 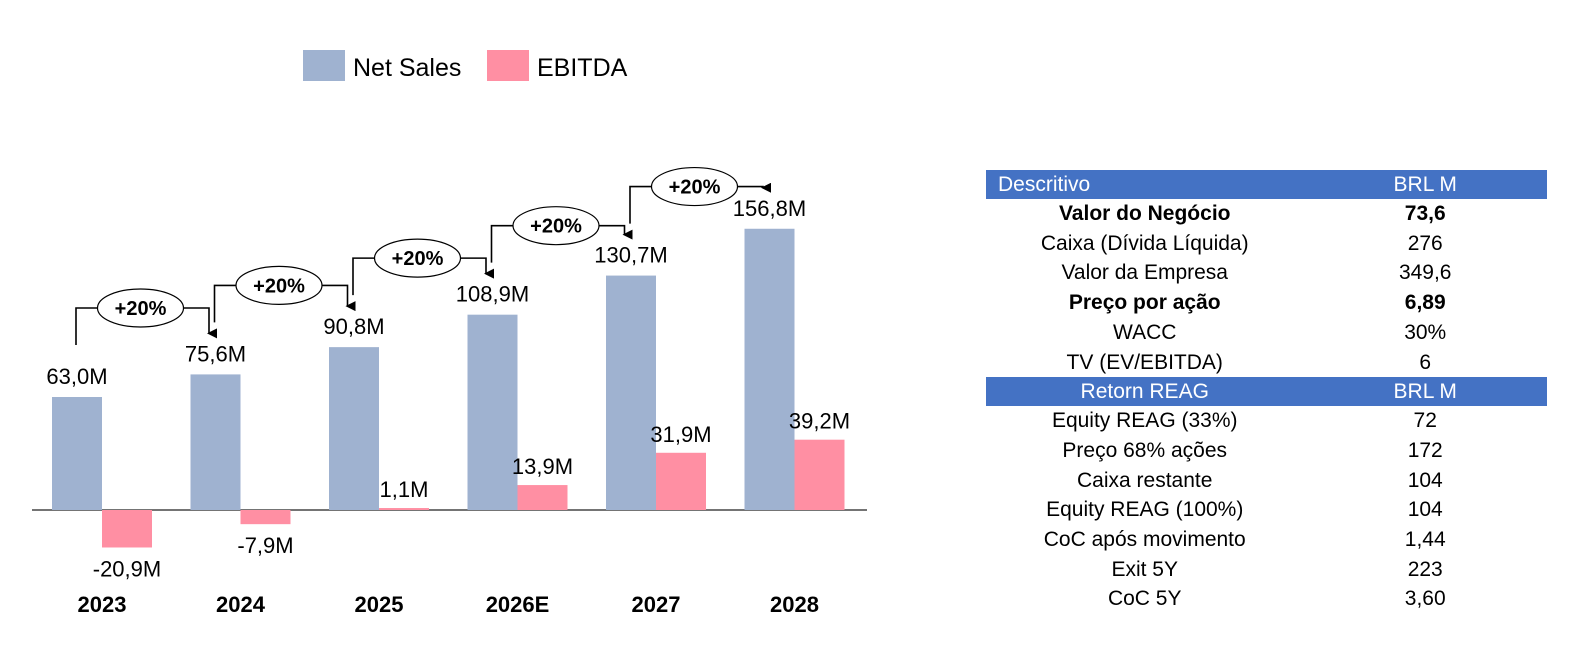 What do you see at coordinates (1266, 570) in the screenshot?
I see `table-row: Exit 5Y 223` at bounding box center [1266, 570].